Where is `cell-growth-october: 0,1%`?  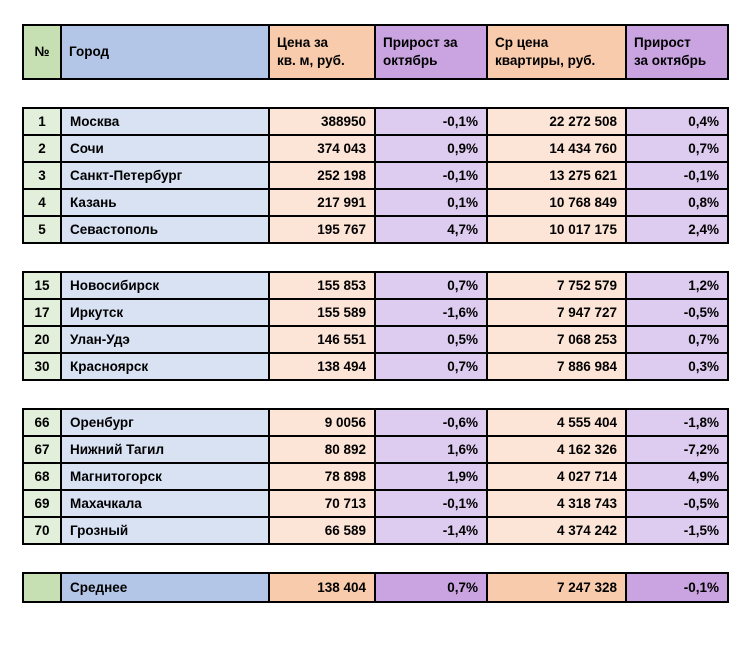 cell-growth-october: 0,1% is located at coordinates (431, 202).